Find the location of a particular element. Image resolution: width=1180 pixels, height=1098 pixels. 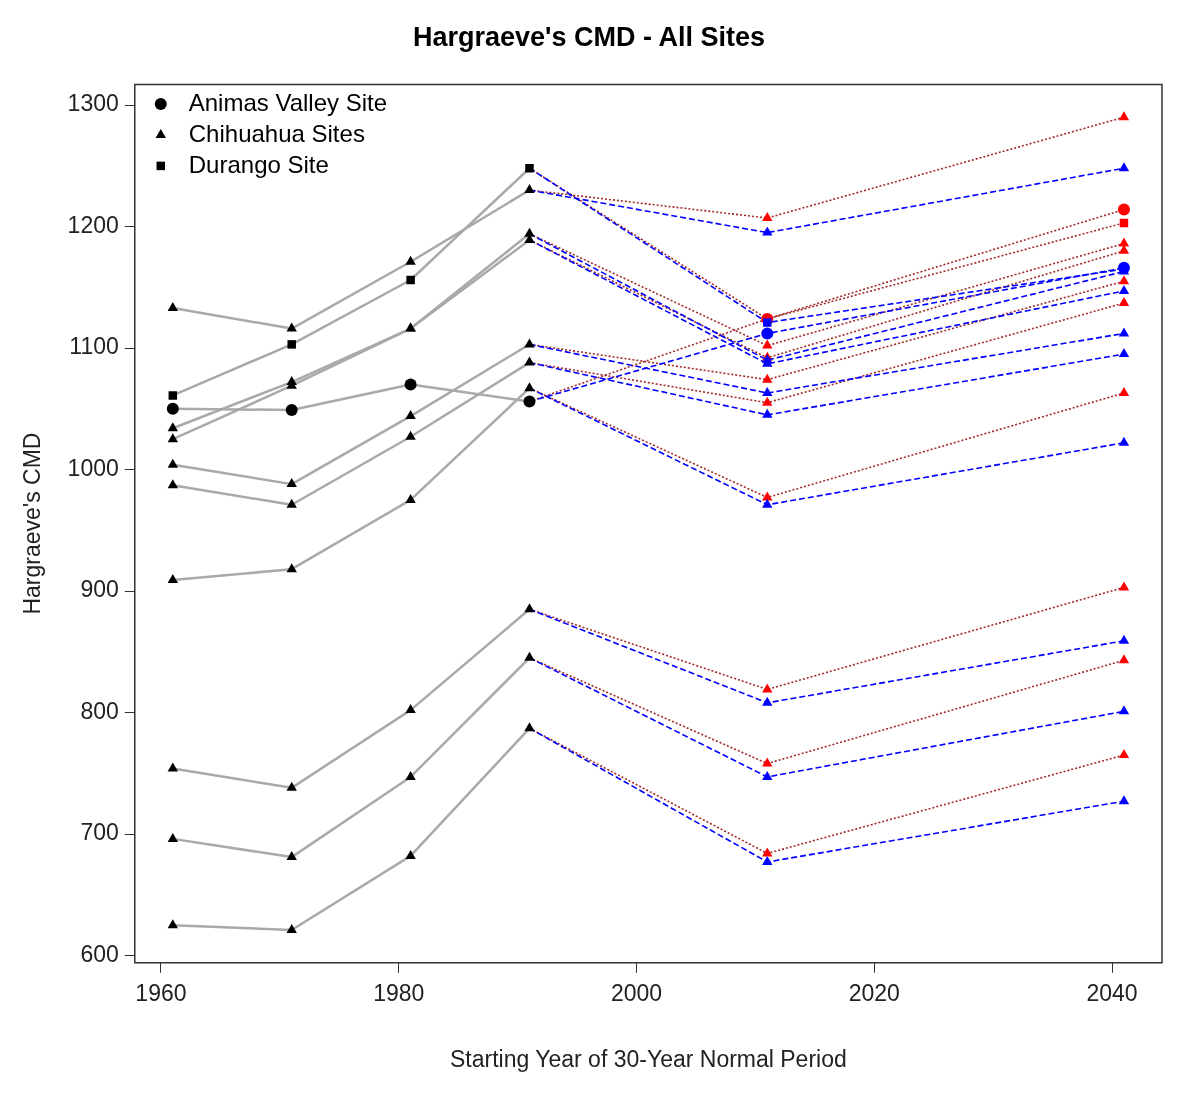

y-axis-title: Hargraeve's CMD is located at coordinates (32, 523).